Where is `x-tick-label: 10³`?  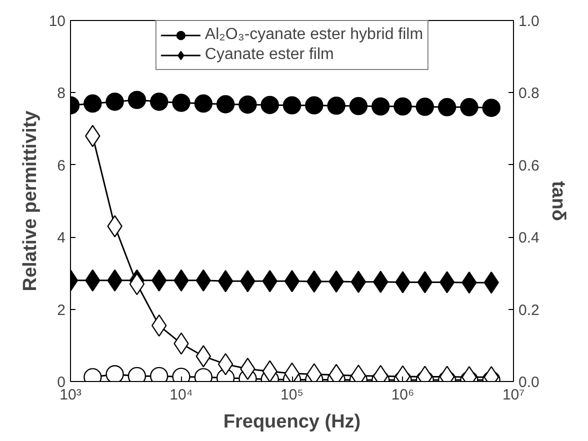 x-tick-label: 10³ is located at coordinates (71, 395).